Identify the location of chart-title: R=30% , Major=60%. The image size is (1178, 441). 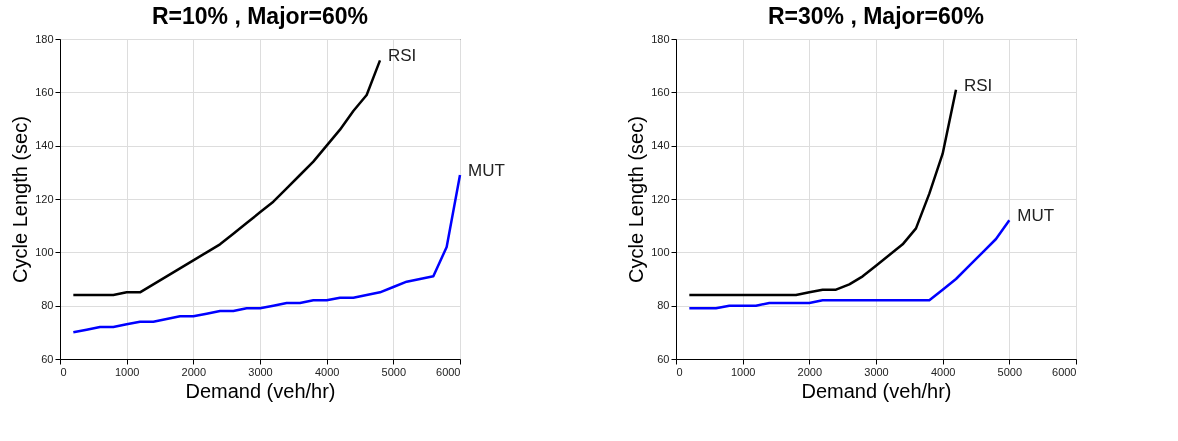
(876, 16).